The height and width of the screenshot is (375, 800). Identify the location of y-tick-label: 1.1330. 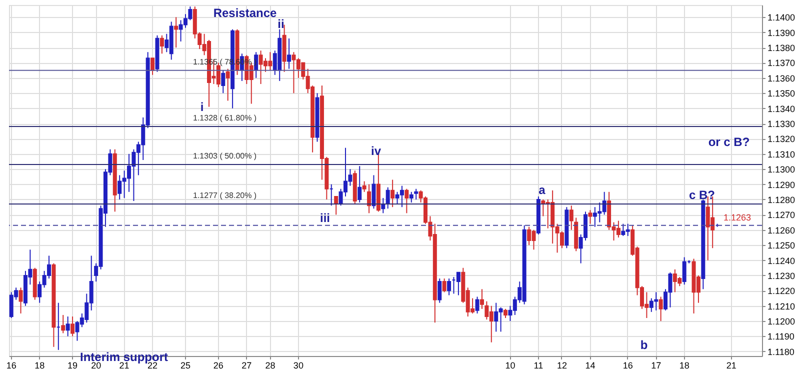
(782, 124).